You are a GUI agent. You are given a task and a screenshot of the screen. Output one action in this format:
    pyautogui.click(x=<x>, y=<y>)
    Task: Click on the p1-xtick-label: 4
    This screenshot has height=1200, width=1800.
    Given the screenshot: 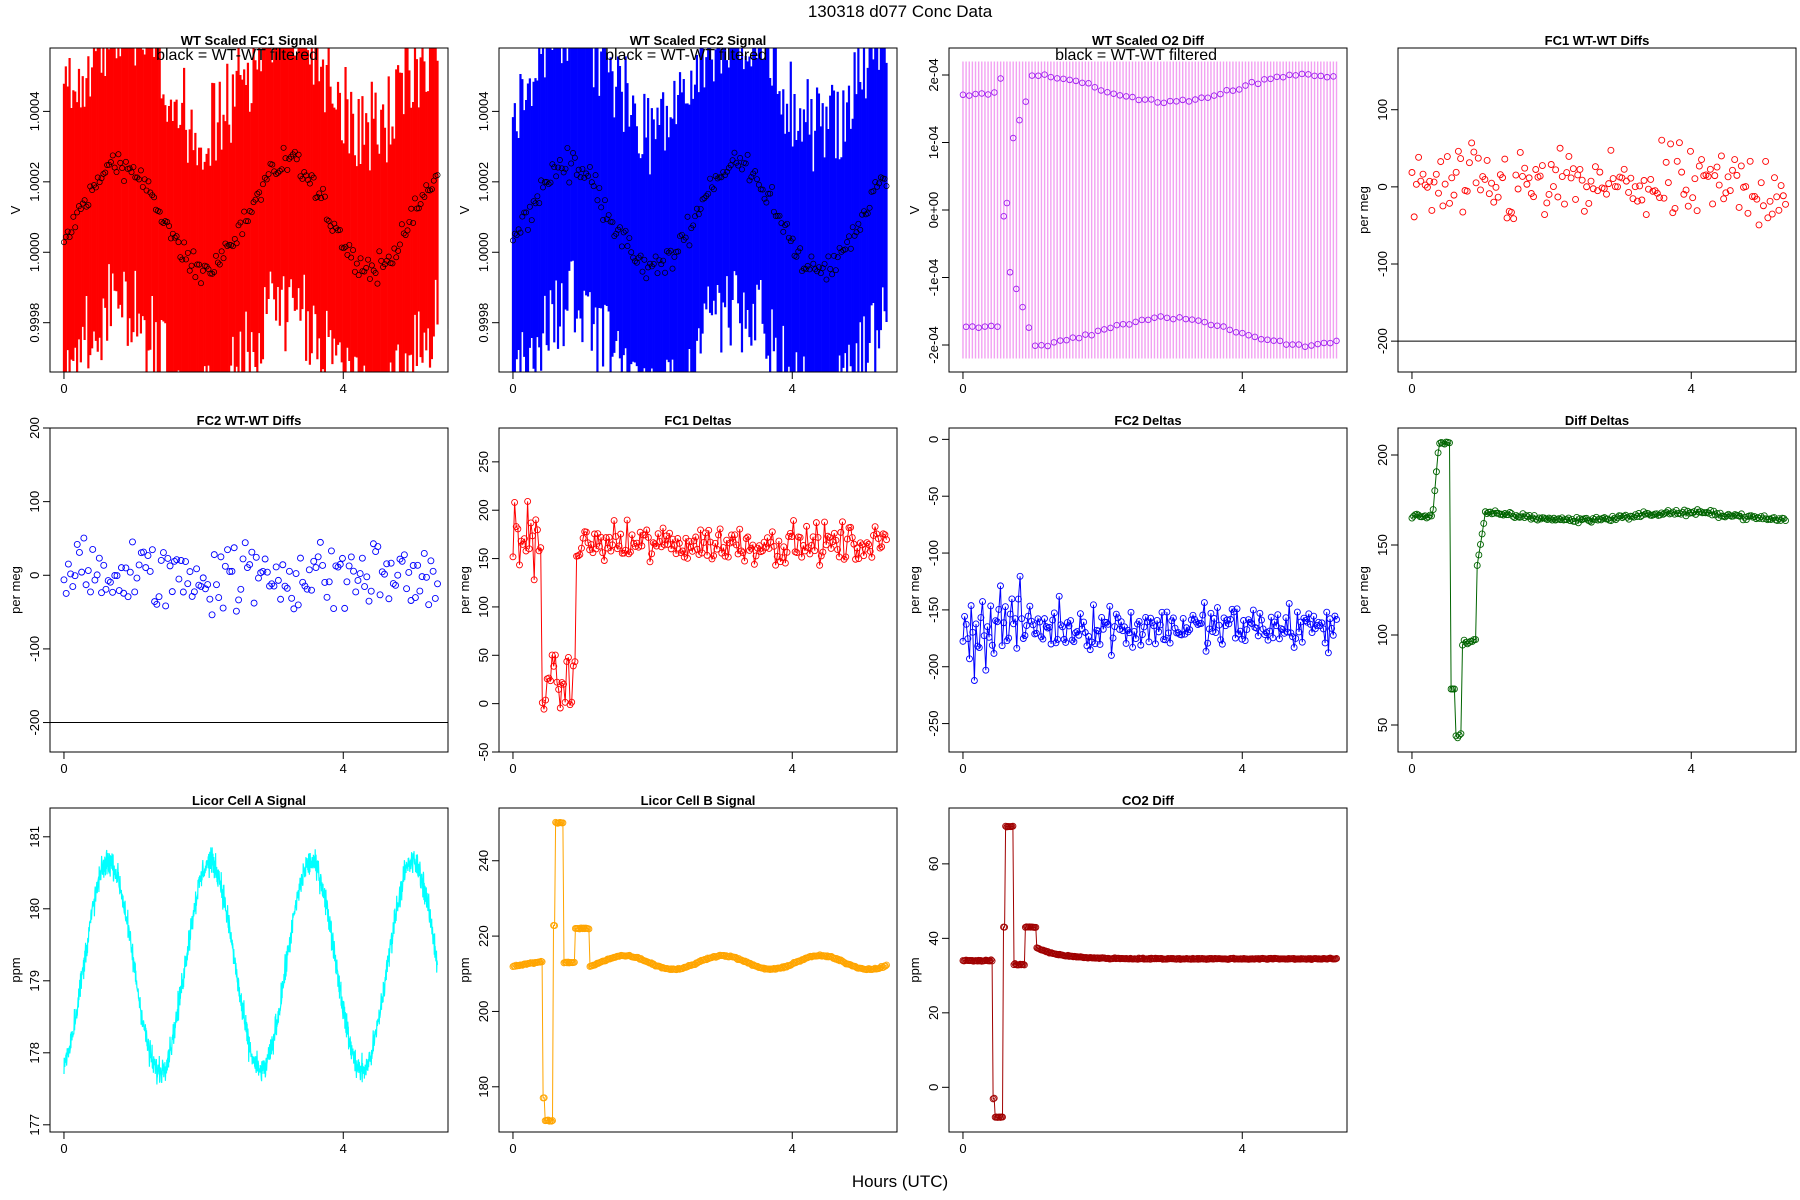 What is the action you would take?
    pyautogui.click(x=343, y=388)
    